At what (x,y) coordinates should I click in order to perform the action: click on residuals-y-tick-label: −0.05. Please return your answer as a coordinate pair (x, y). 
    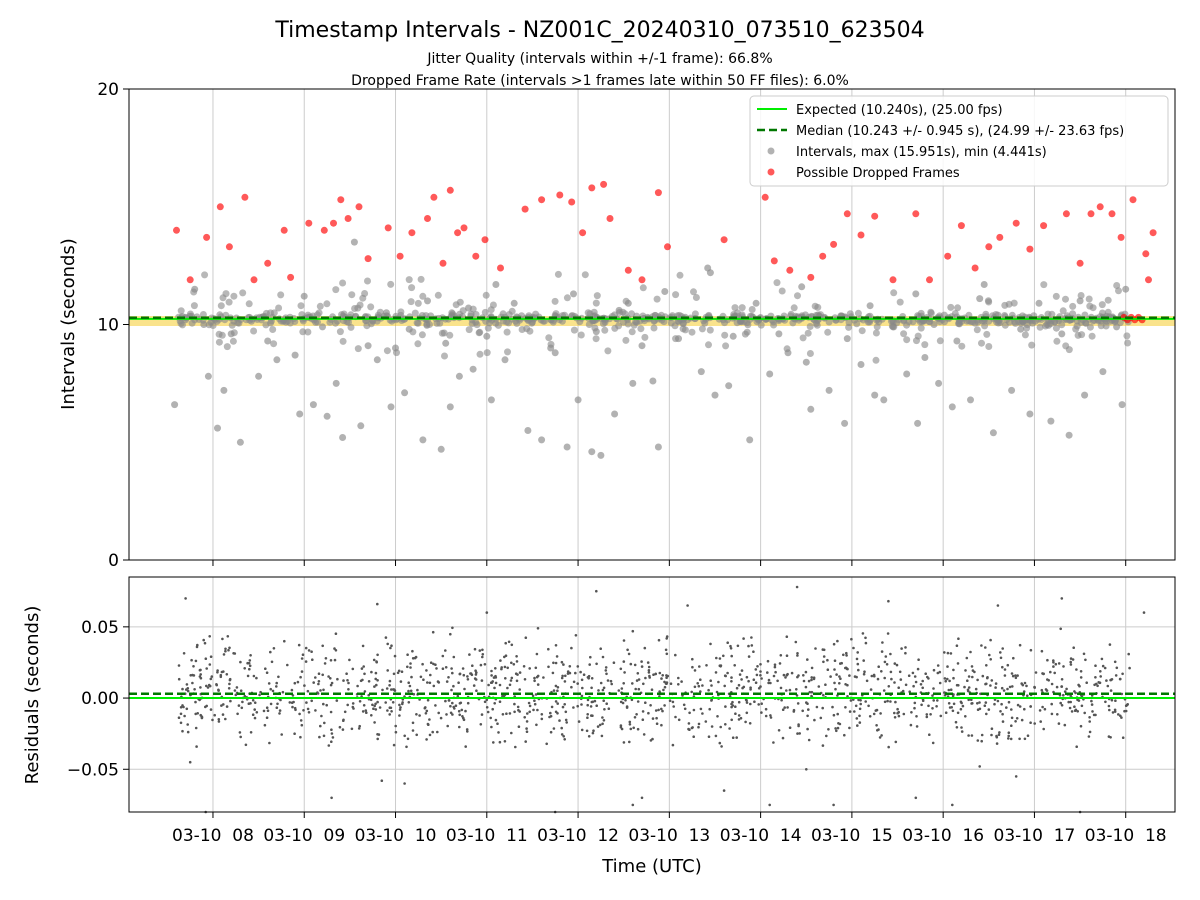
    Looking at the image, I should click on (93, 770).